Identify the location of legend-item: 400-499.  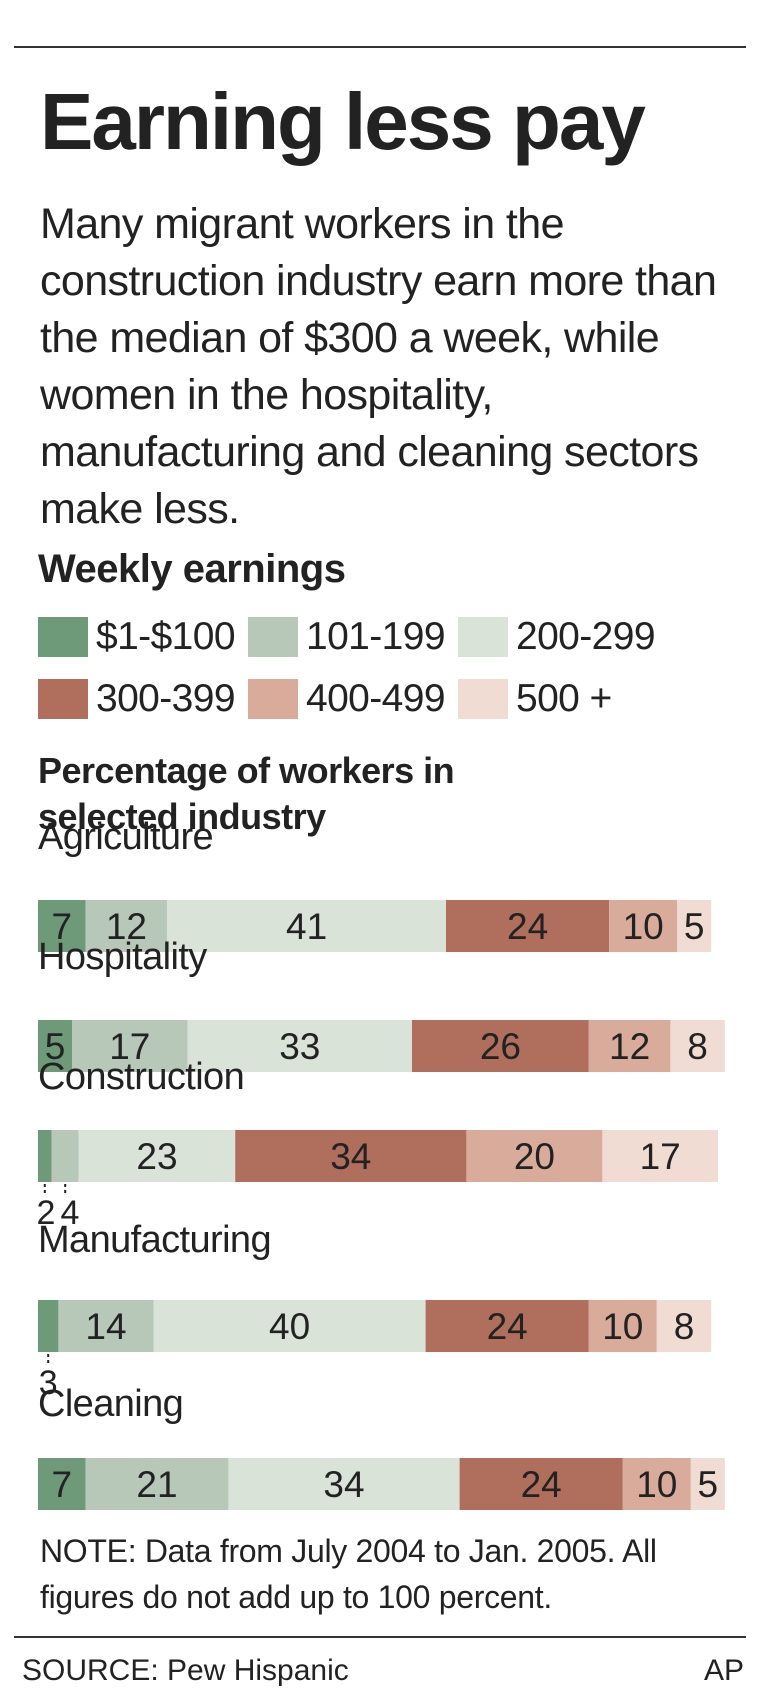
(347, 699).